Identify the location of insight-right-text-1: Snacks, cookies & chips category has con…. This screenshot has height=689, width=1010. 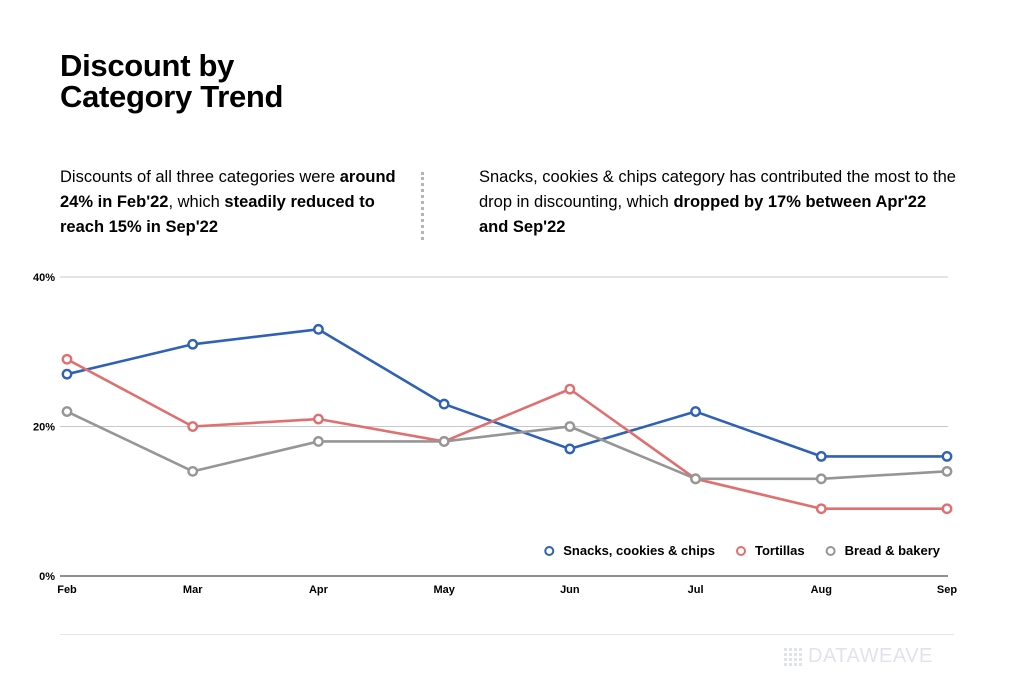
(717, 189).